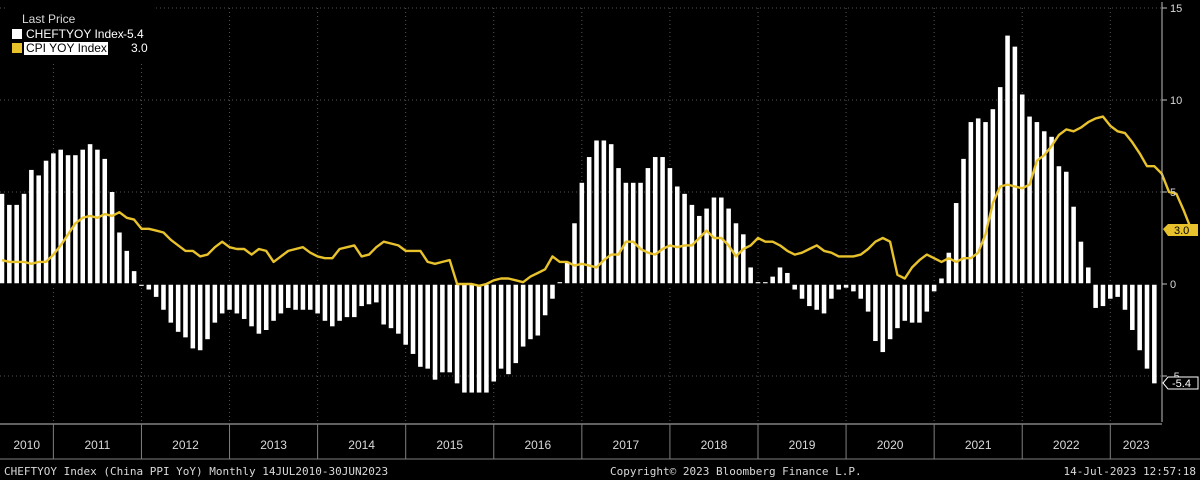 This screenshot has width=1200, height=480. I want to click on last-value-tag-ppi: -5.4, so click(1181, 384).